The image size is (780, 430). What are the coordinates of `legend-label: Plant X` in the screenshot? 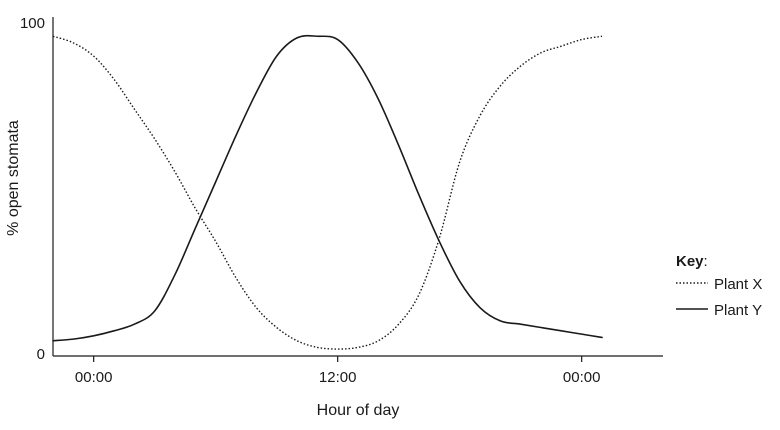 It's located at (738, 284).